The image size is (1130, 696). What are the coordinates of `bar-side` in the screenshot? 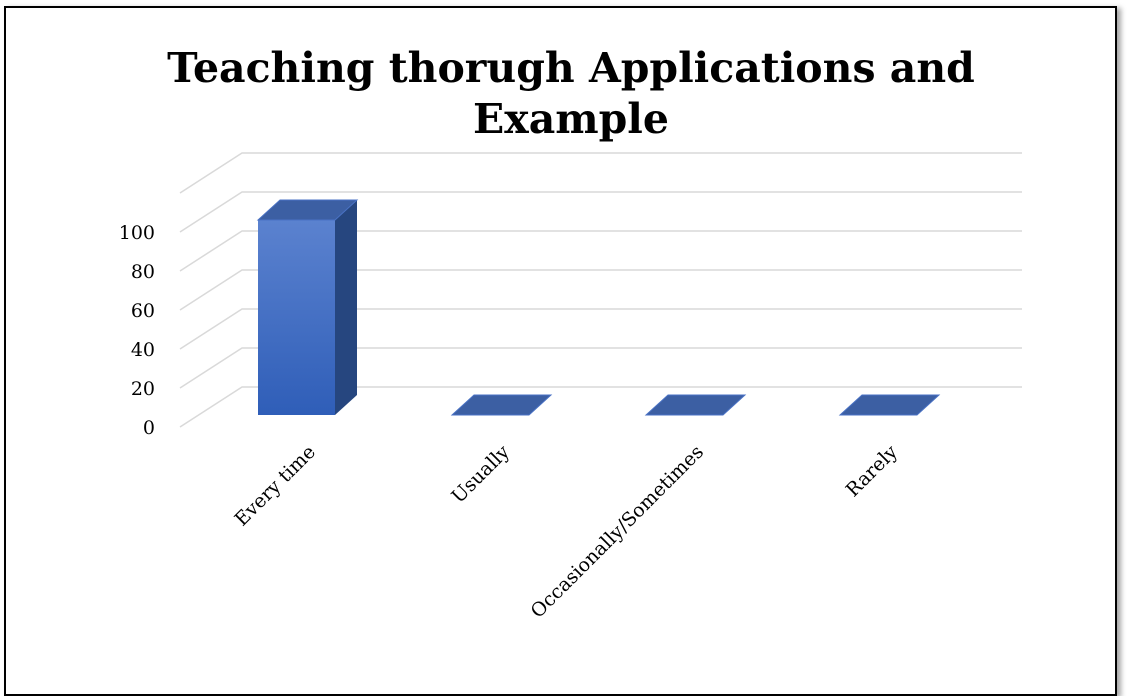 It's located at (346, 307).